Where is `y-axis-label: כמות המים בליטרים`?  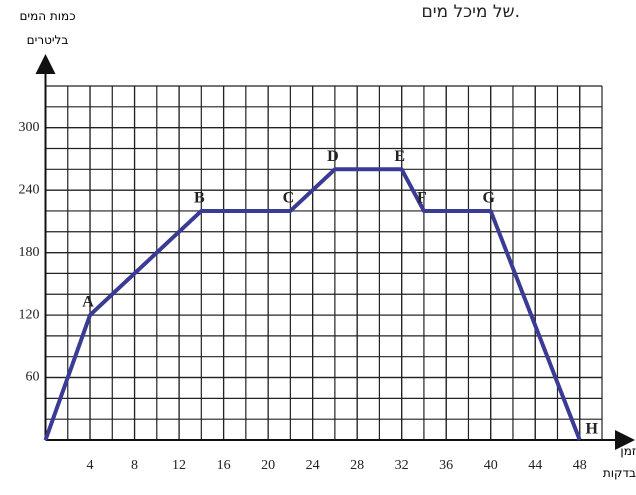 y-axis-label: כמות המים בליטרים is located at coordinates (47, 28).